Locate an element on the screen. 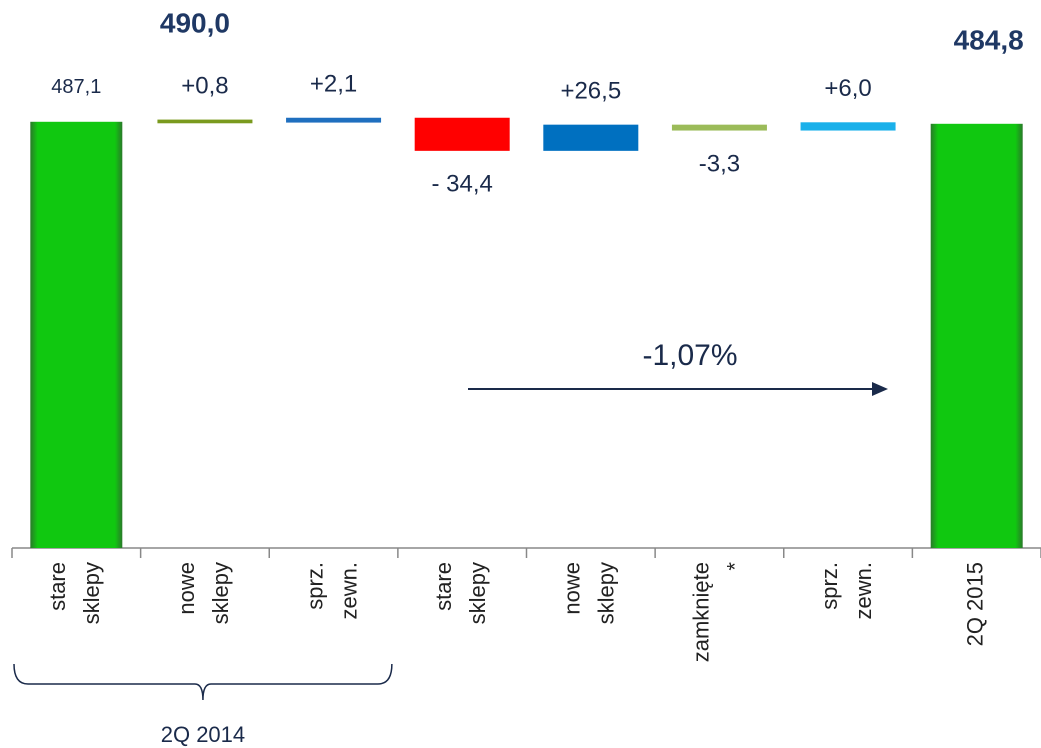  subtotal-label: 490,0 is located at coordinates (195, 22).